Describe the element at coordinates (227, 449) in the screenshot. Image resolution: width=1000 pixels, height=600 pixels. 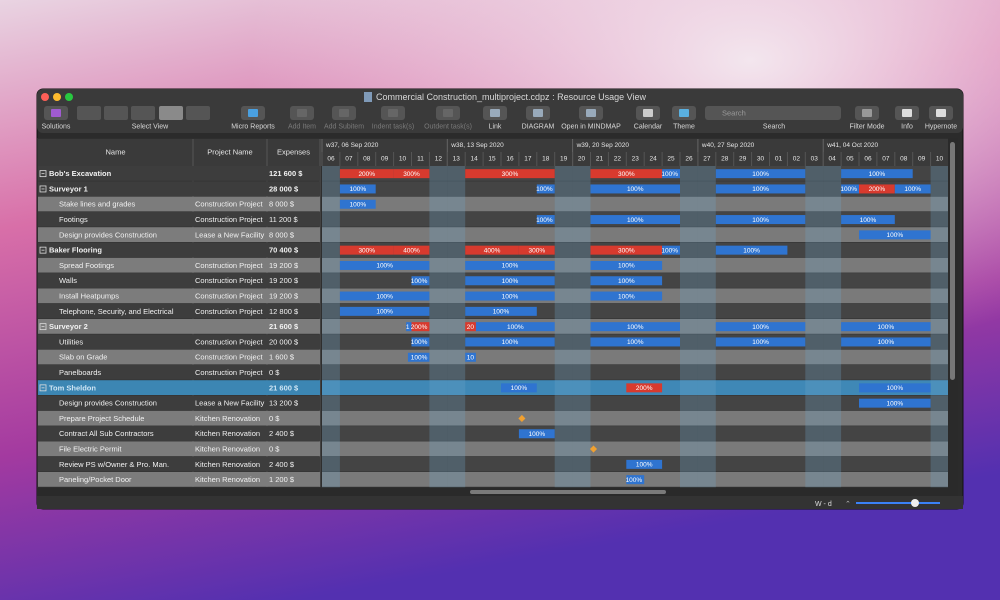
I see `project-name: Kitchen Renovation` at that location.